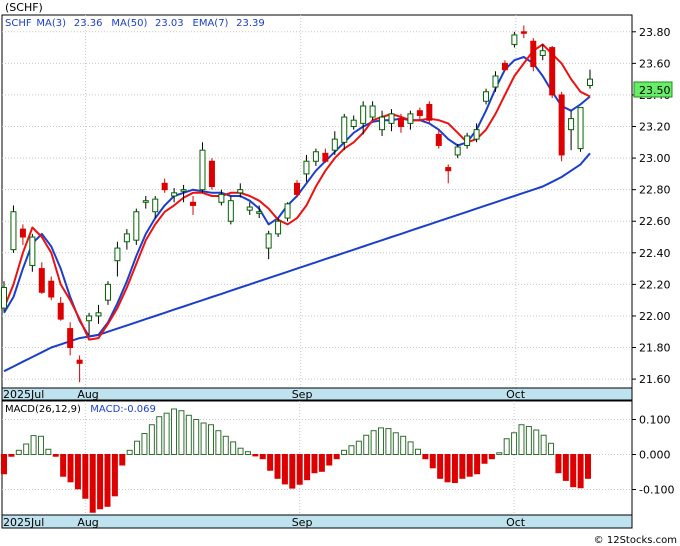 Image resolution: width=680 pixels, height=546 pixels. What do you see at coordinates (655, 348) in the screenshot?
I see `price-y-tick-label: 21.80` at bounding box center [655, 348].